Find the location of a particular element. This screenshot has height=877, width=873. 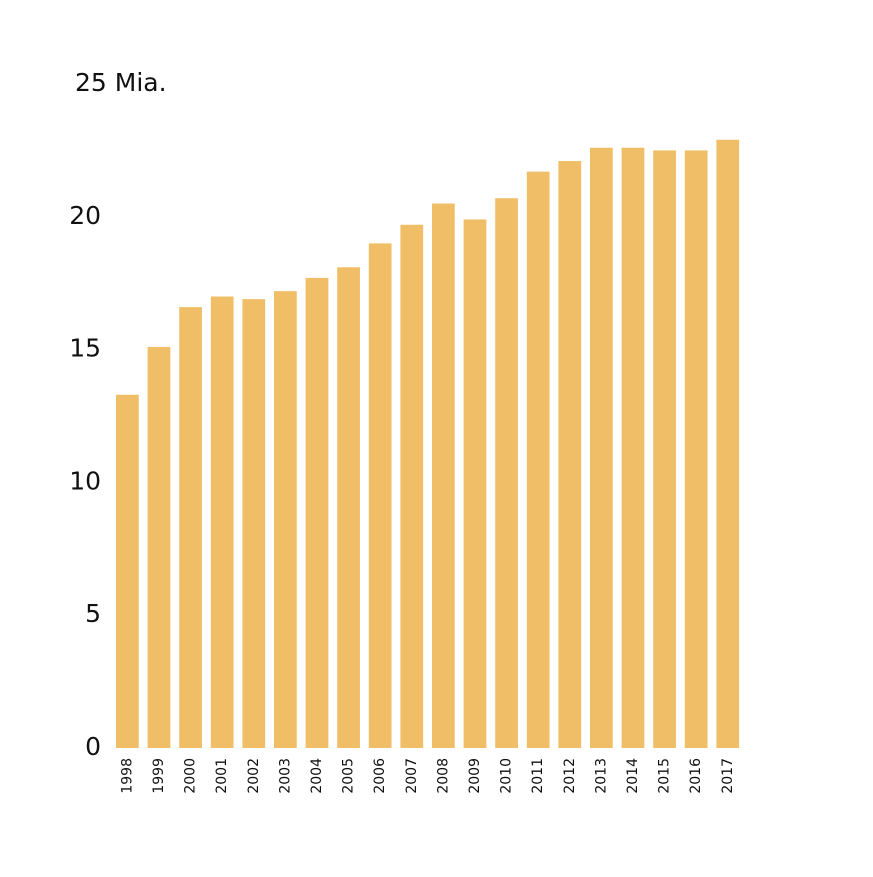

bar-2017 is located at coordinates (728, 443).